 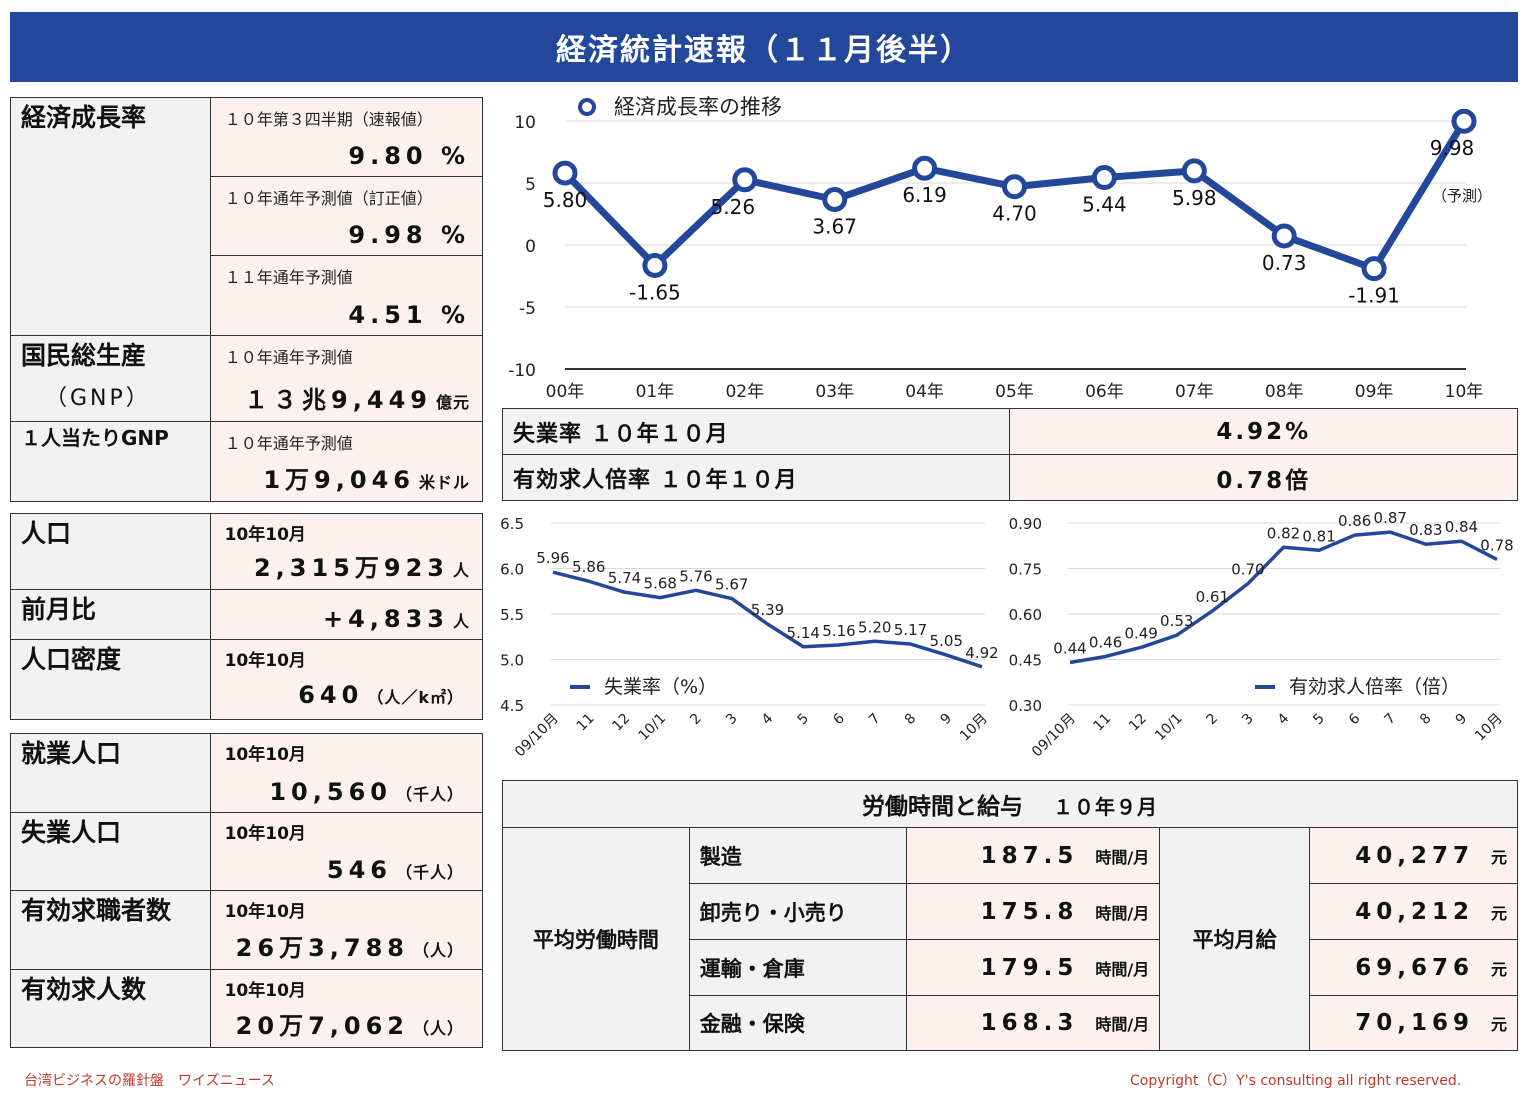 I want to click on job-ratio-data-label: 0.78, so click(x=1496, y=545).